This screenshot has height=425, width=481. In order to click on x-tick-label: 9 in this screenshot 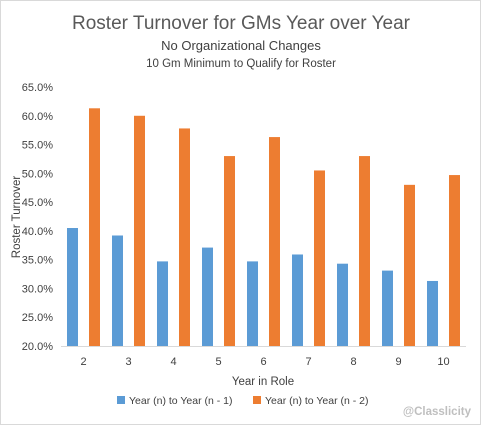, I will do `click(398, 362)`.